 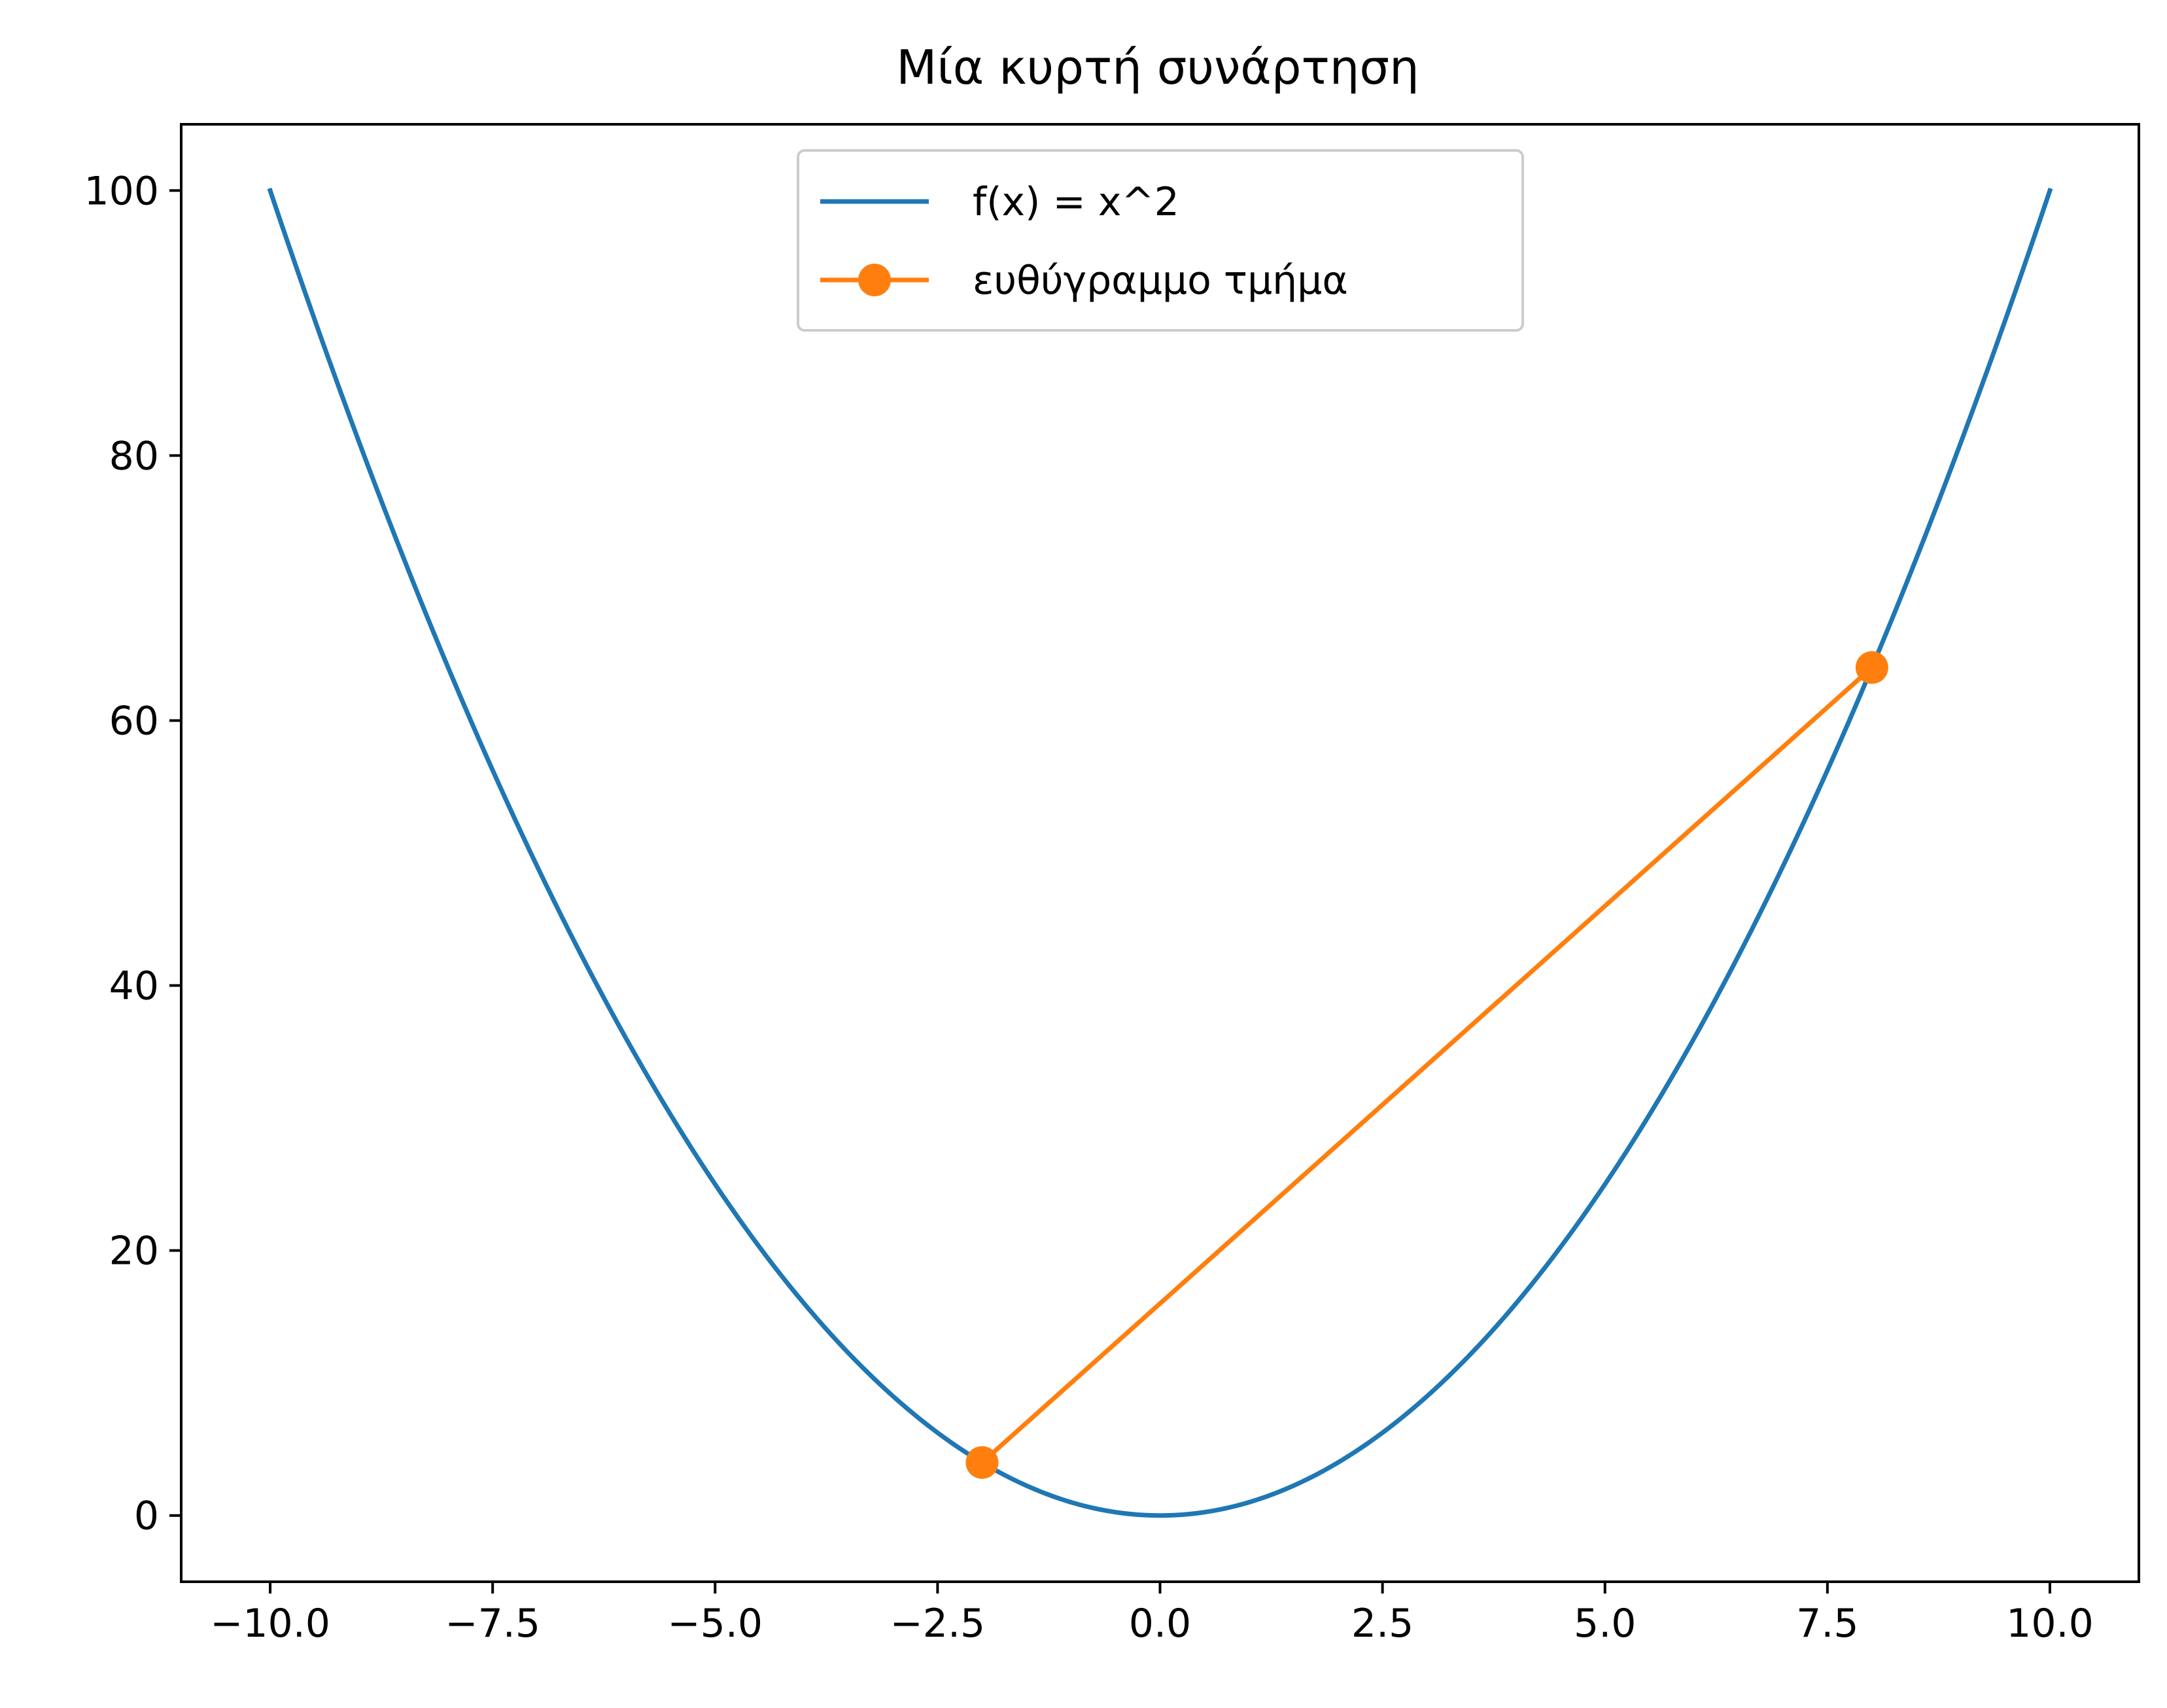 What do you see at coordinates (146, 1516) in the screenshot?
I see `y-tick-label: 0` at bounding box center [146, 1516].